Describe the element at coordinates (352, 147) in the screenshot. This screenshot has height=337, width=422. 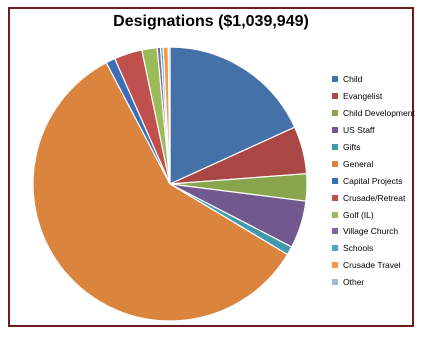
I see `legend-label: Gifts` at that location.